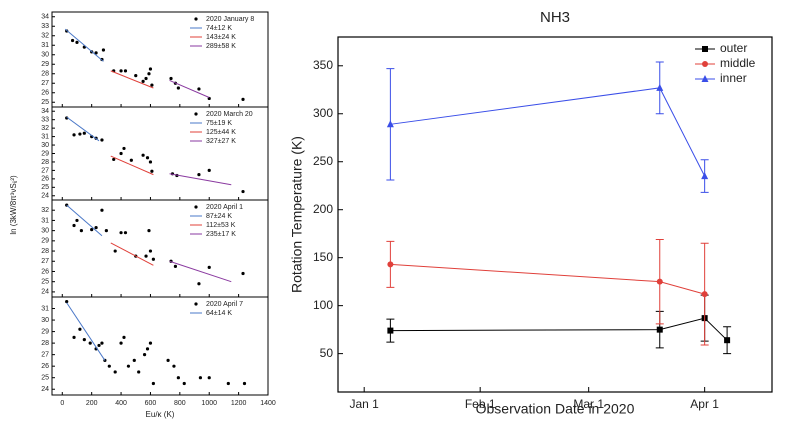 This screenshot has height=430, width=801. I want to click on legend-label: 289±58 K, so click(221, 46).